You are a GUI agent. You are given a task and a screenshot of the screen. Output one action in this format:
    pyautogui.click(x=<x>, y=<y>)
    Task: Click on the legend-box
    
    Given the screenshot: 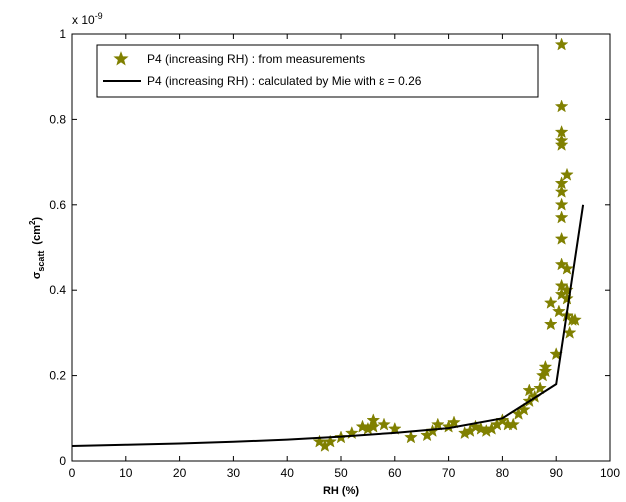 What is the action you would take?
    pyautogui.click(x=317, y=71)
    